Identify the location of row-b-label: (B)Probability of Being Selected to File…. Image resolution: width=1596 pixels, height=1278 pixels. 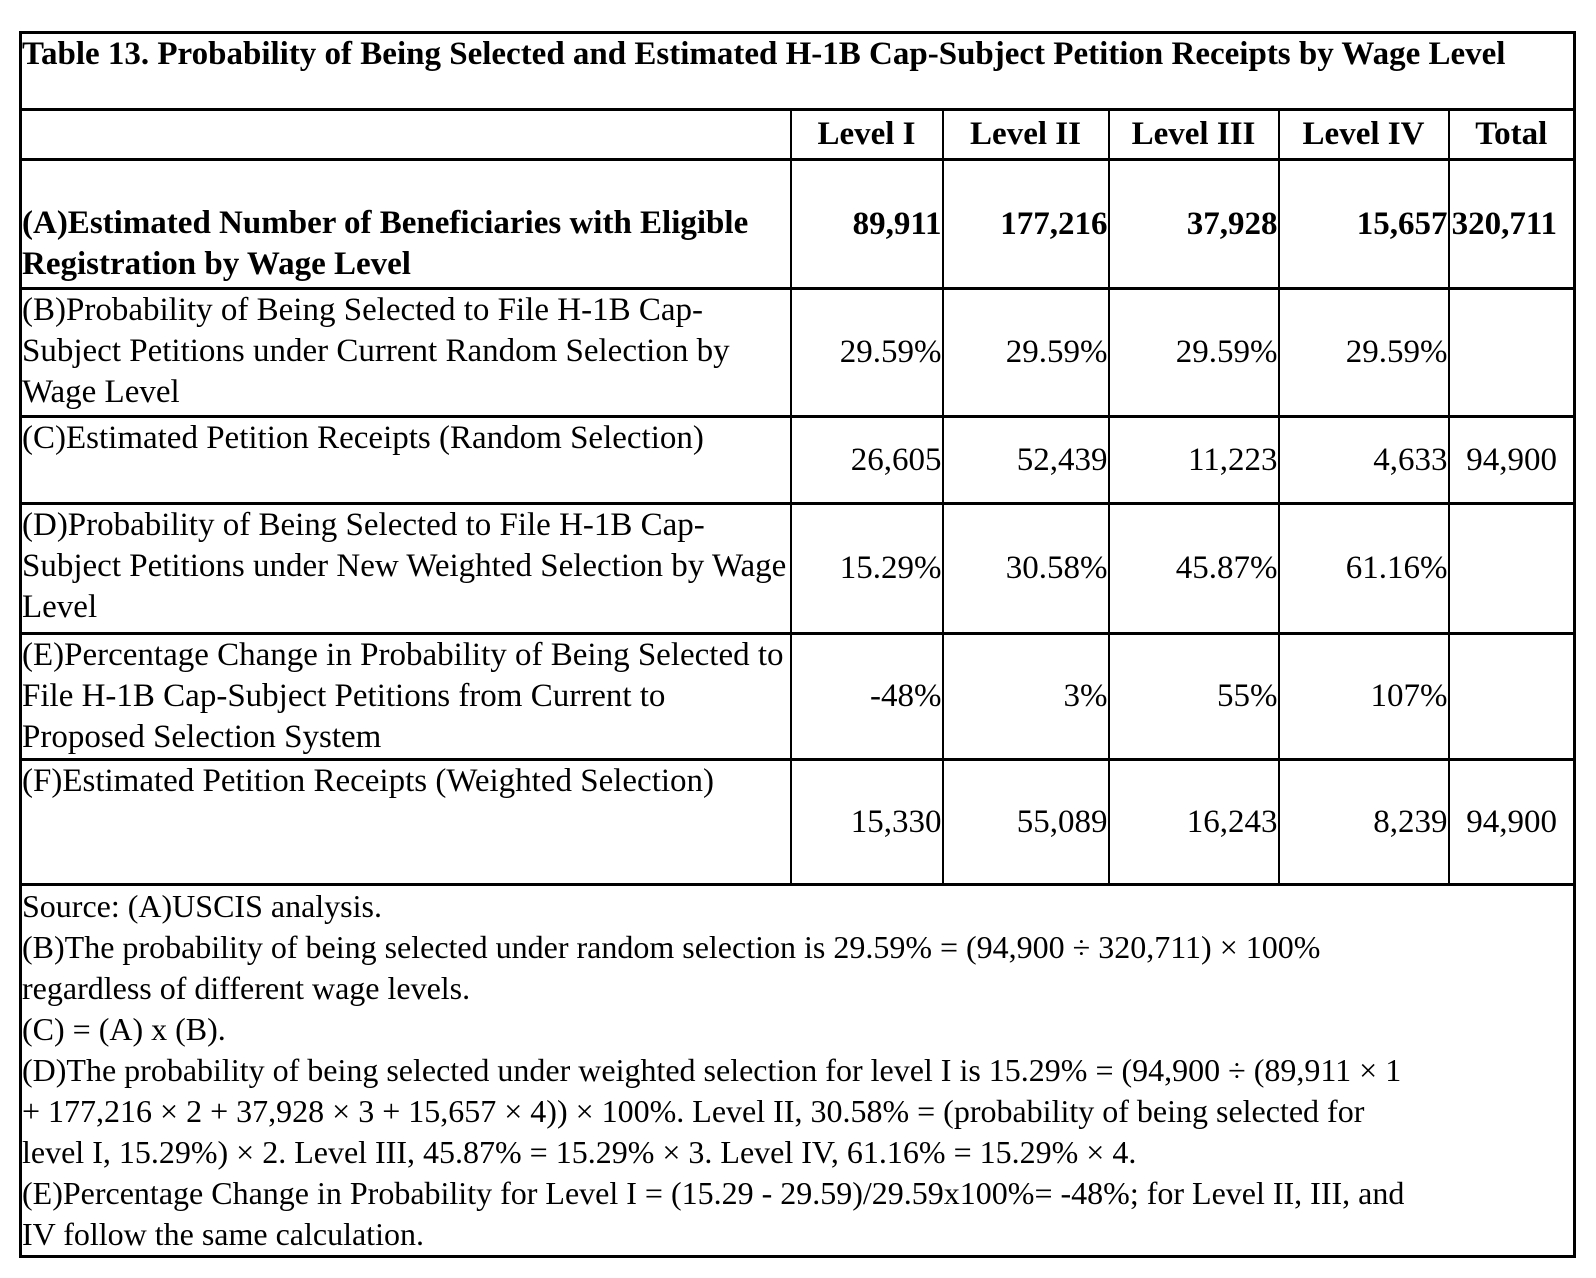
(405, 352).